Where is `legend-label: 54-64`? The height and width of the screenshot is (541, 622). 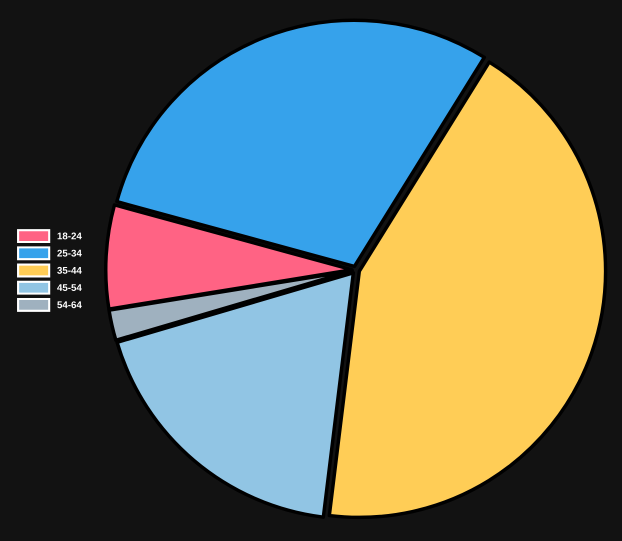
legend-label: 54-64 is located at coordinates (69, 304).